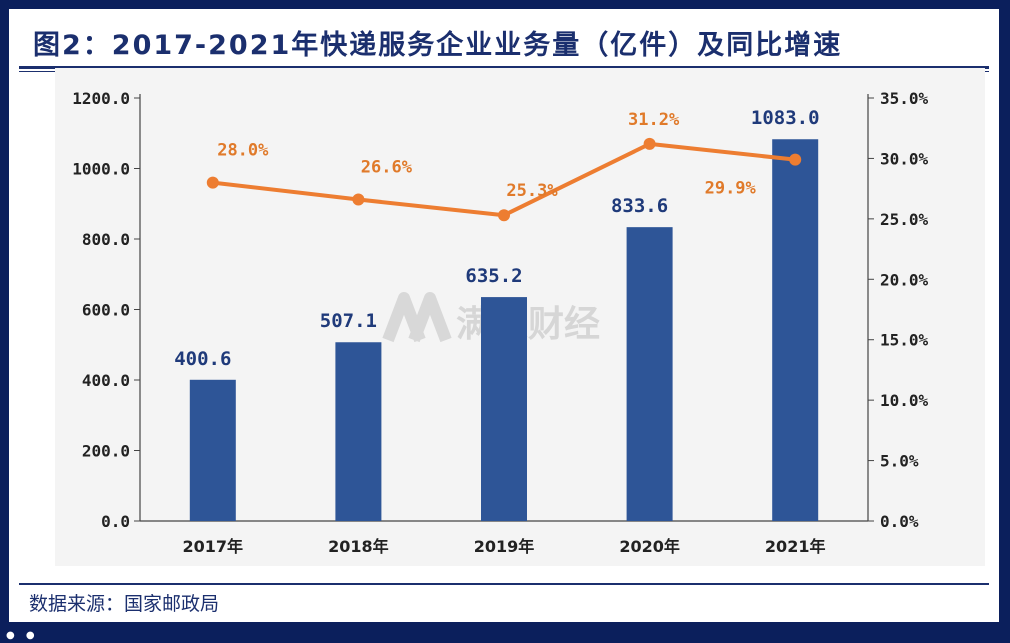 This screenshot has width=1010, height=643. I want to click on growth-value-label: 26.6%, so click(387, 168).